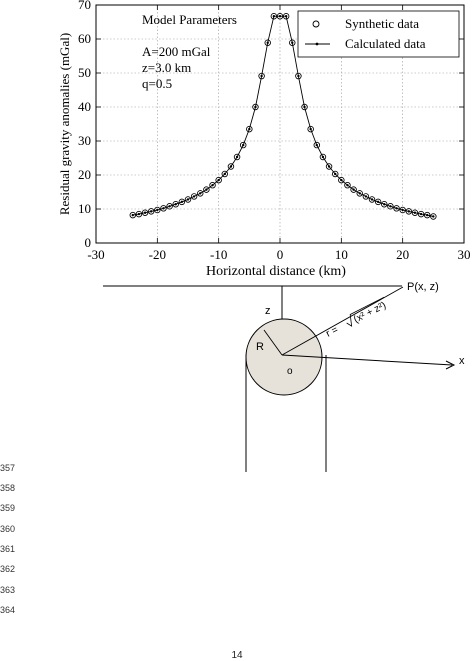 The height and width of the screenshot is (661, 474). What do you see at coordinates (278, 254) in the screenshot?
I see `x-tick-labels: -30 -20 -10 0 10 20 30` at bounding box center [278, 254].